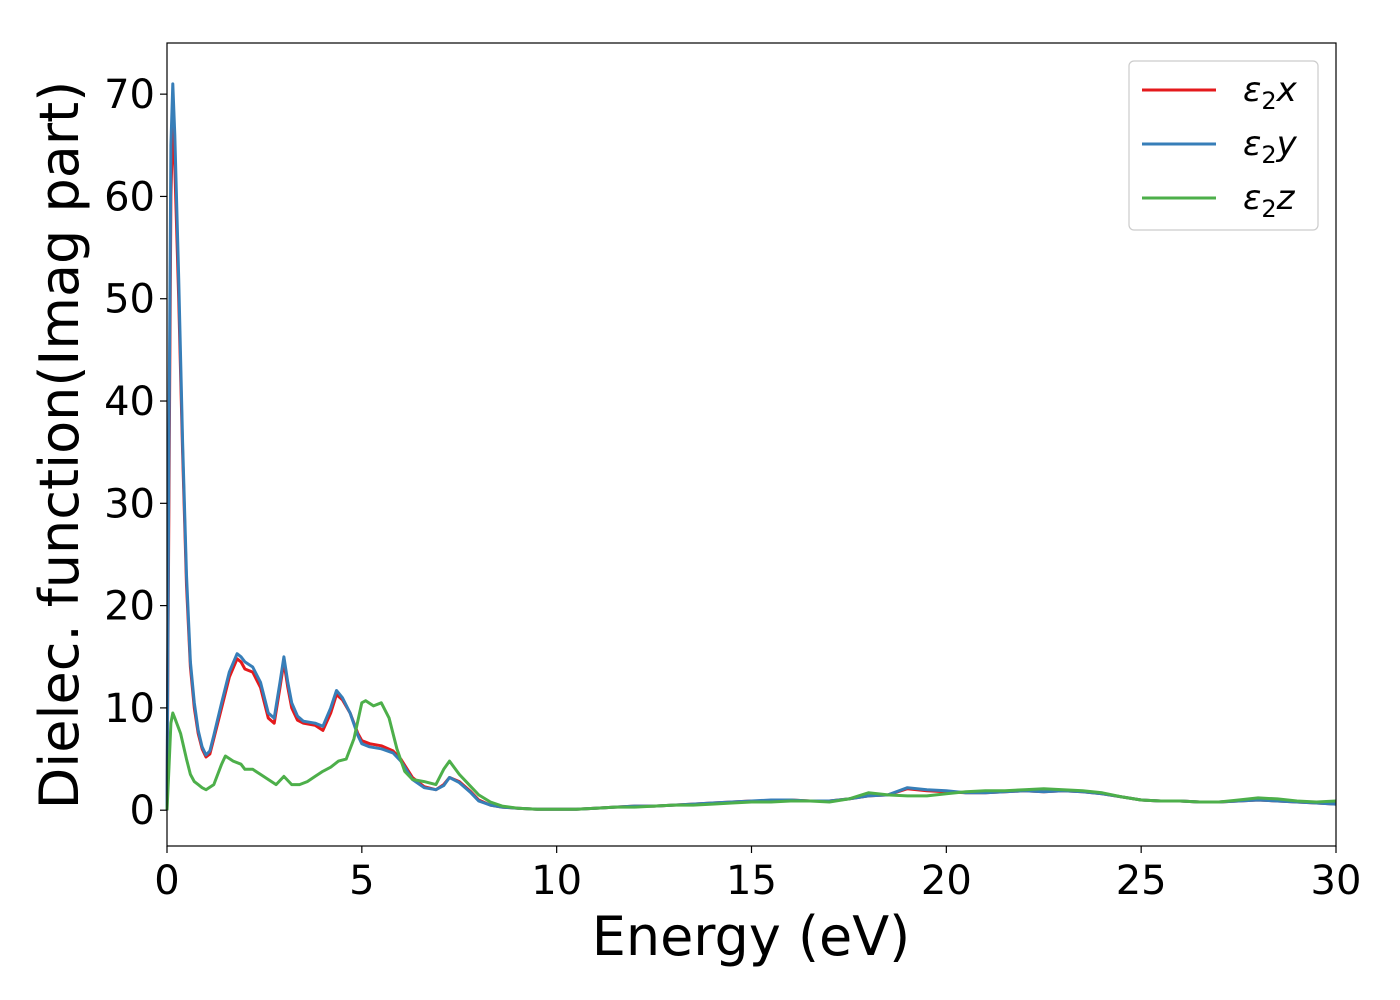  Describe the element at coordinates (59, 445) in the screenshot. I see `y-axis-label: Dielec. function(Imag part)` at that location.